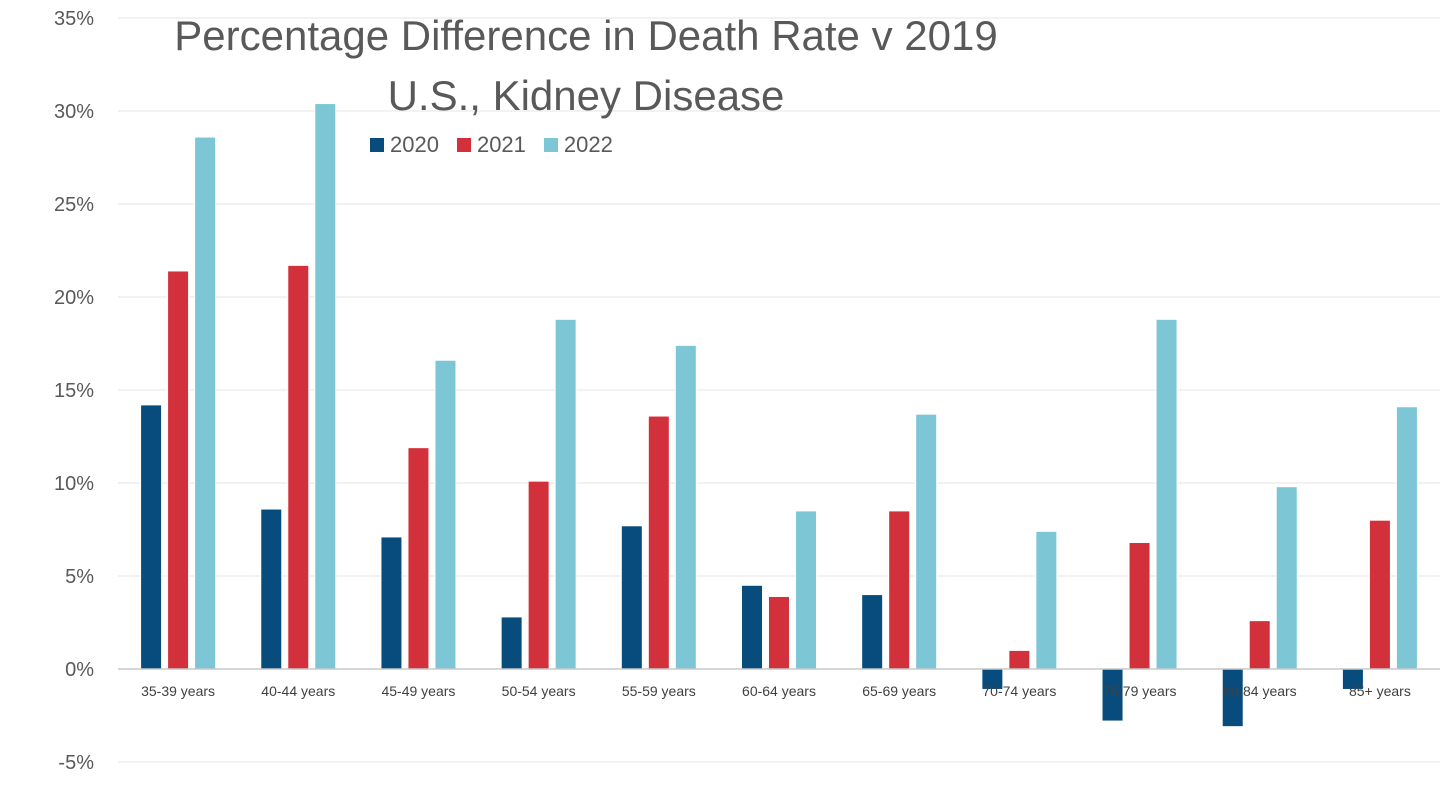  What do you see at coordinates (151, 537) in the screenshot?
I see `bar-2020-35-39-years` at bounding box center [151, 537].